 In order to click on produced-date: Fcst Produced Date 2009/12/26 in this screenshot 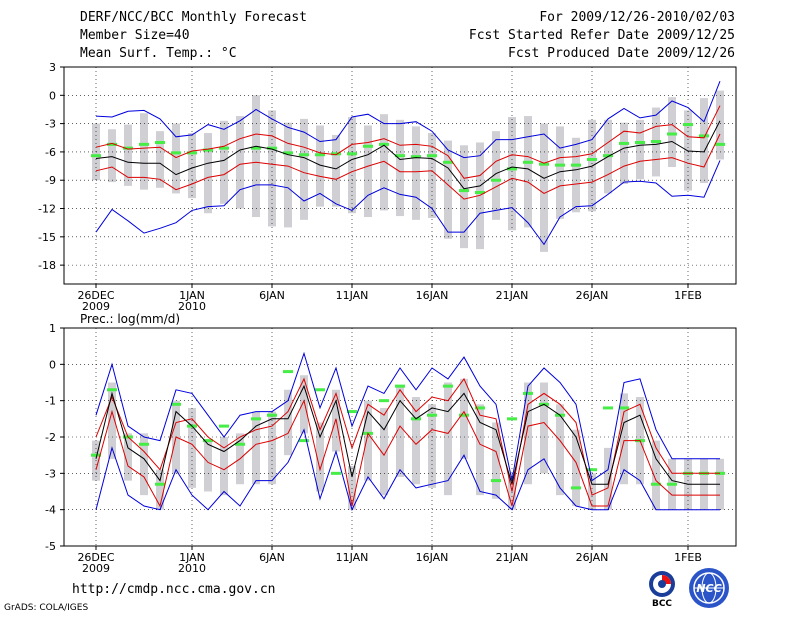, I will do `click(621, 53)`.